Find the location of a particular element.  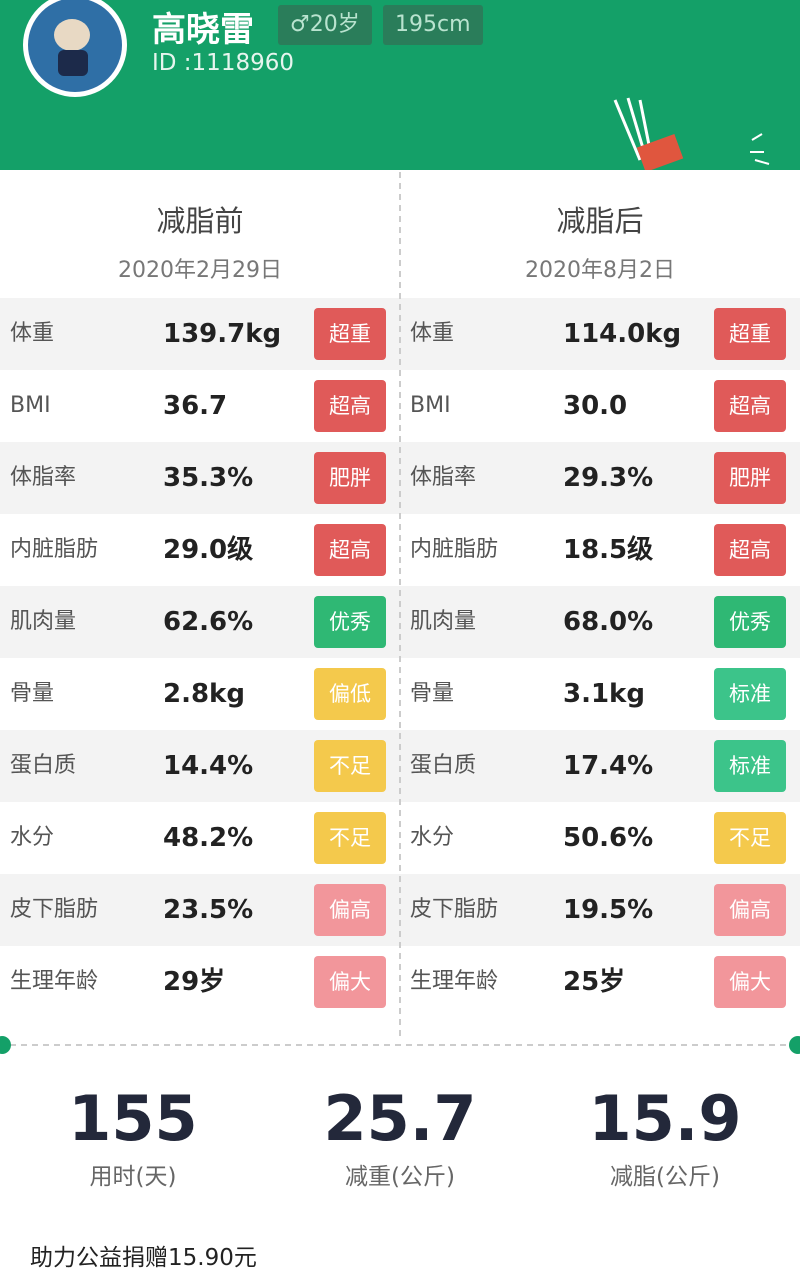

header: 高晓雷 ♂20岁 195cm ID :1118960 is located at coordinates (400, 85).